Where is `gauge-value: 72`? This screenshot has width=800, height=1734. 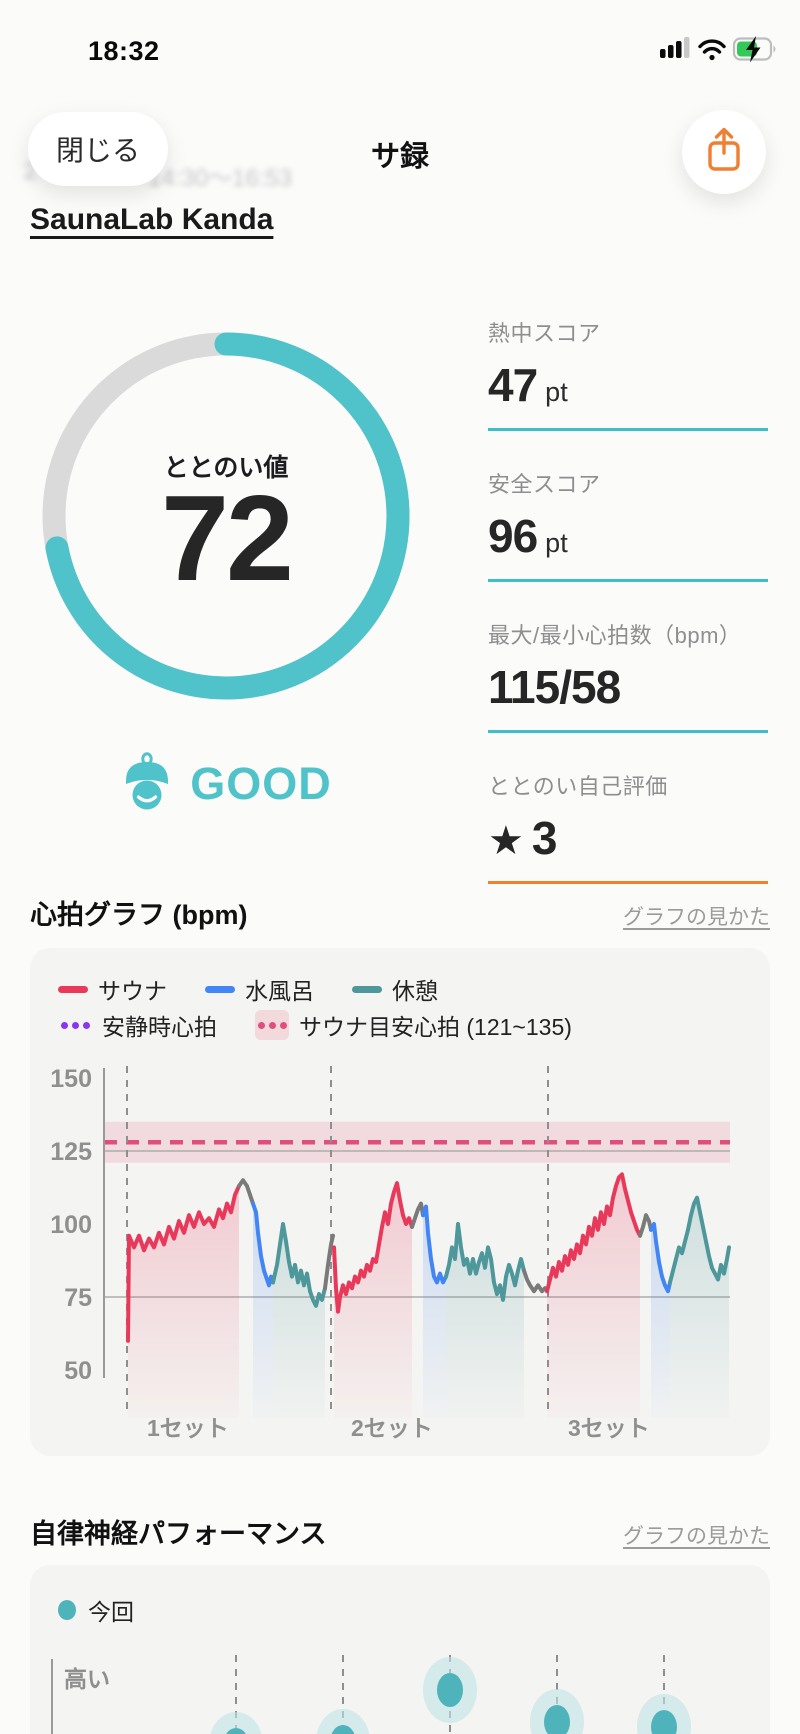
gauge-value: 72 is located at coordinates (227, 538).